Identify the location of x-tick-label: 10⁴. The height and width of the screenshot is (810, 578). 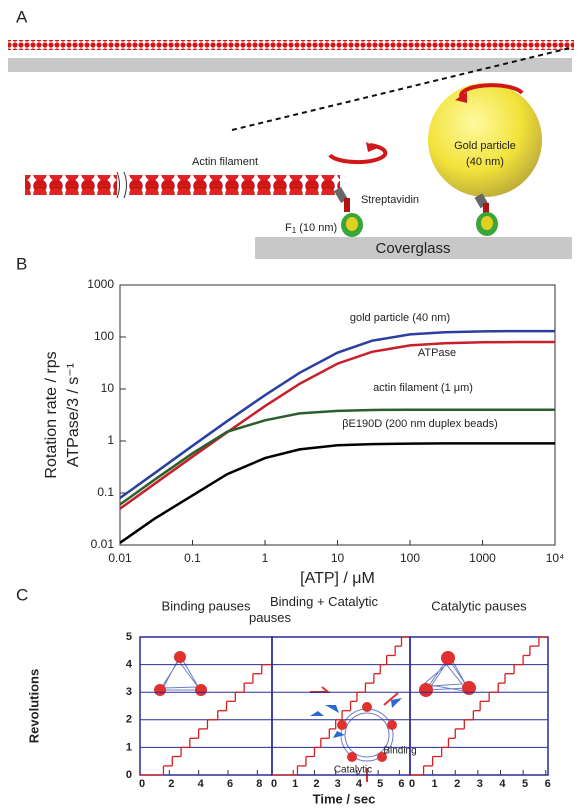
(555, 558).